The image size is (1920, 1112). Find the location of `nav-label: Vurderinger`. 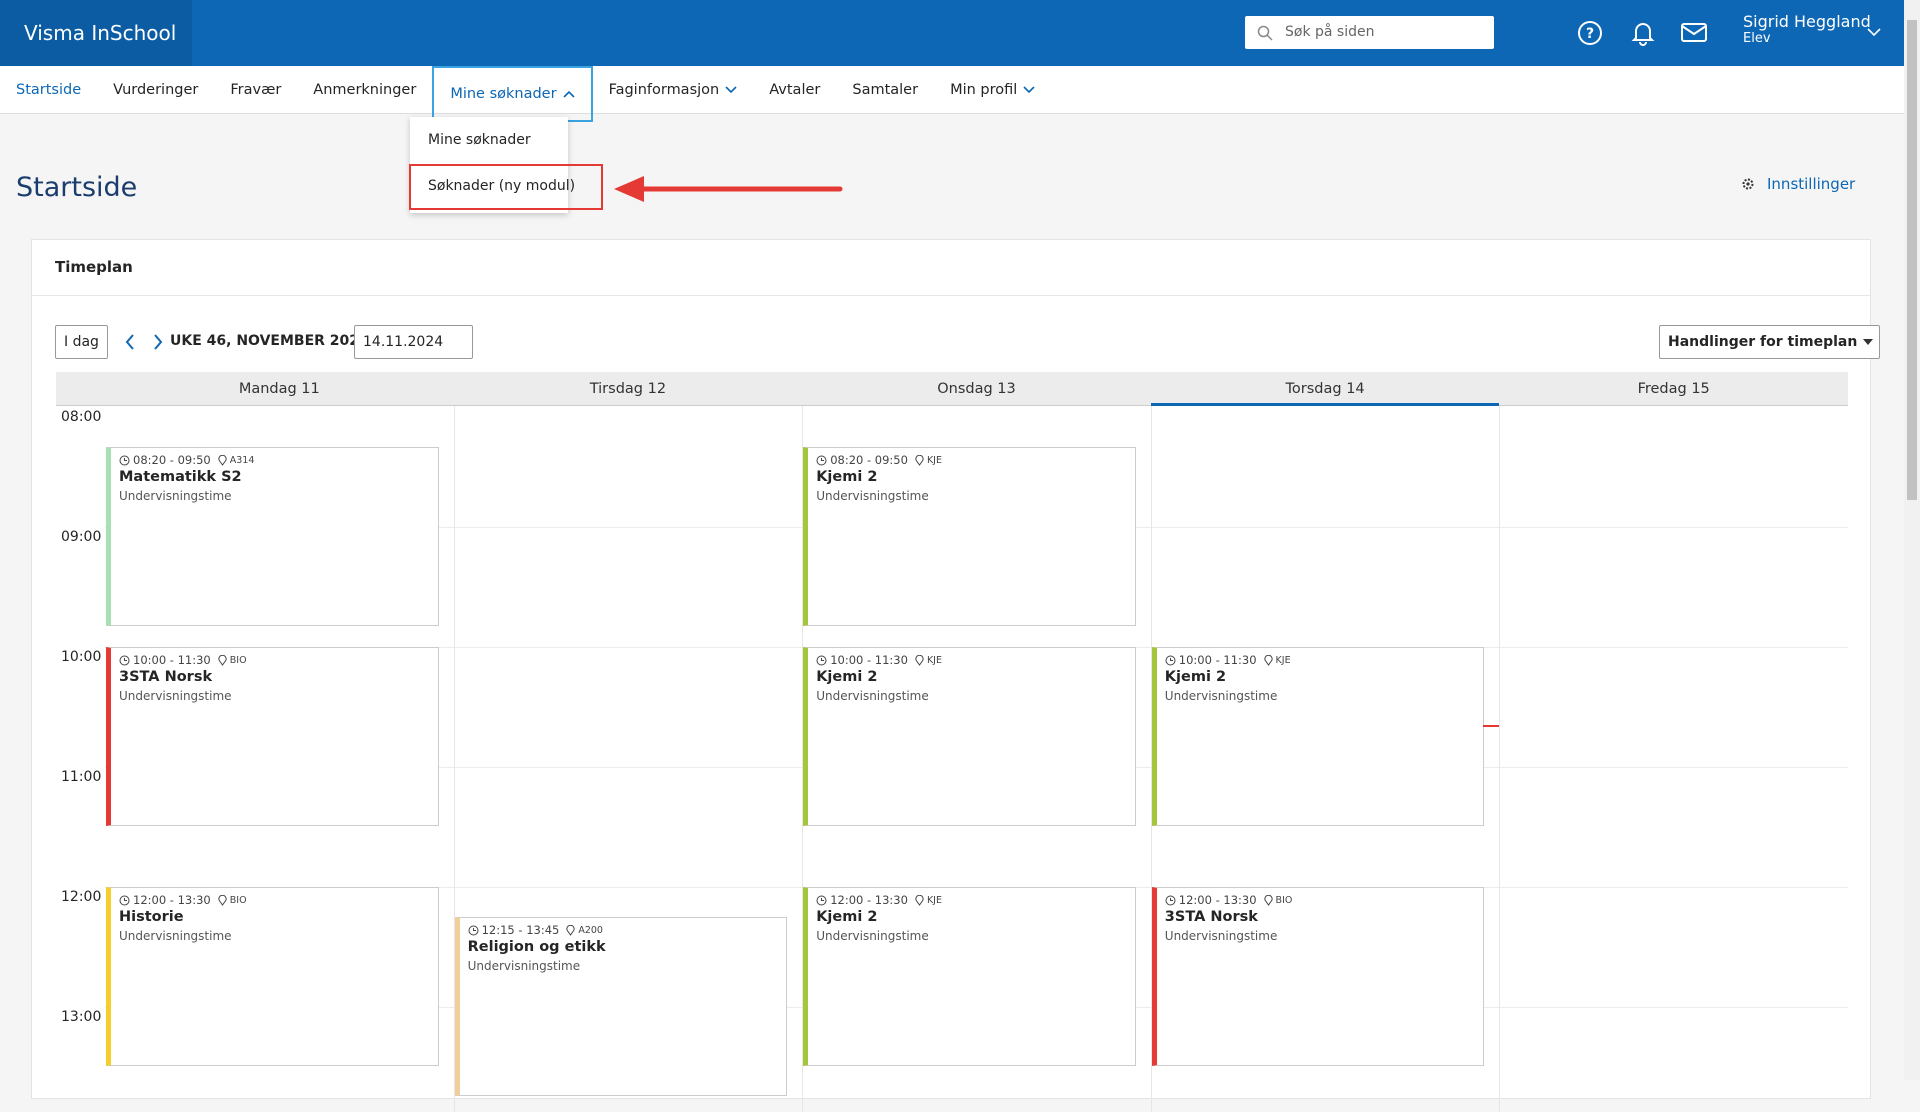

nav-label: Vurderinger is located at coordinates (156, 89).